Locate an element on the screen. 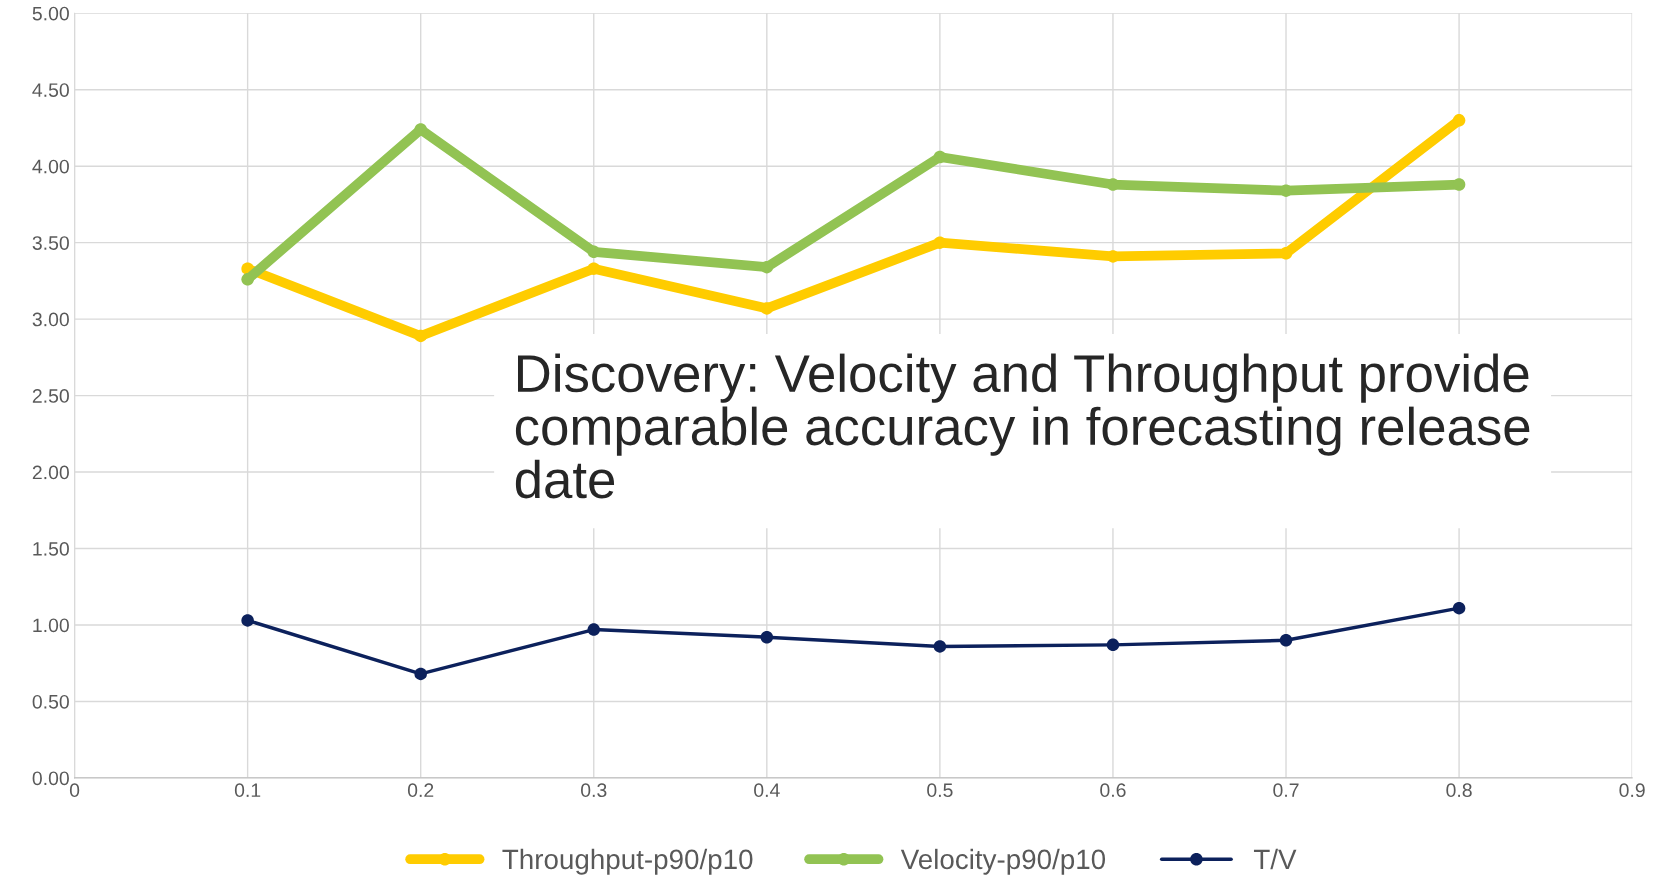  x-tick-label: 0.5 is located at coordinates (940, 790).